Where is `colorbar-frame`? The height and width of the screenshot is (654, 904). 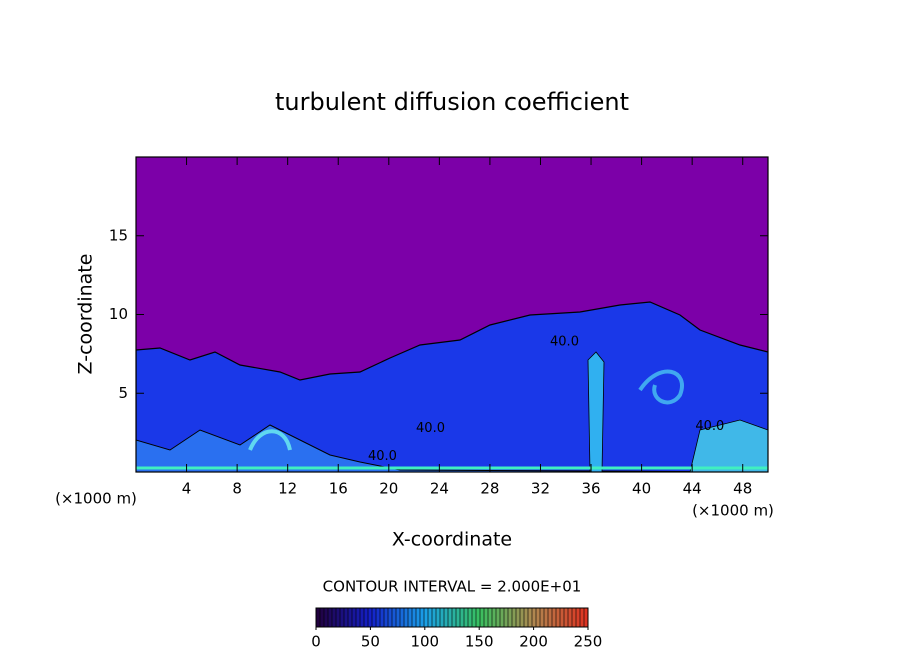
colorbar-frame is located at coordinates (452, 617).